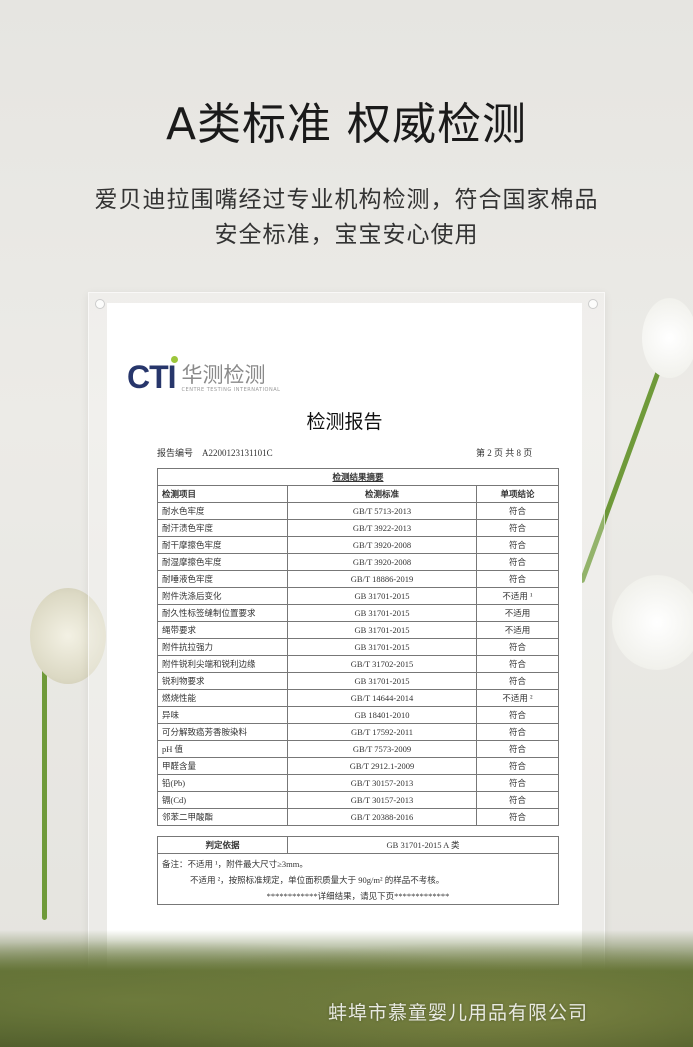  I want to click on table-row: 耐汗渍色牢度 GB/T 3922-2013 符合, so click(358, 528).